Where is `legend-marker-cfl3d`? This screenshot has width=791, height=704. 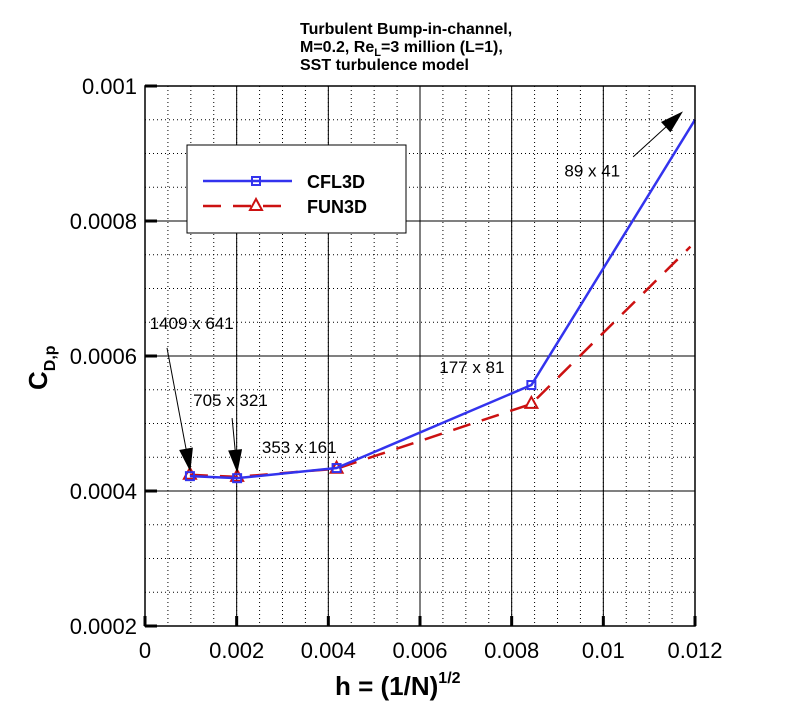 legend-marker-cfl3d is located at coordinates (256, 181).